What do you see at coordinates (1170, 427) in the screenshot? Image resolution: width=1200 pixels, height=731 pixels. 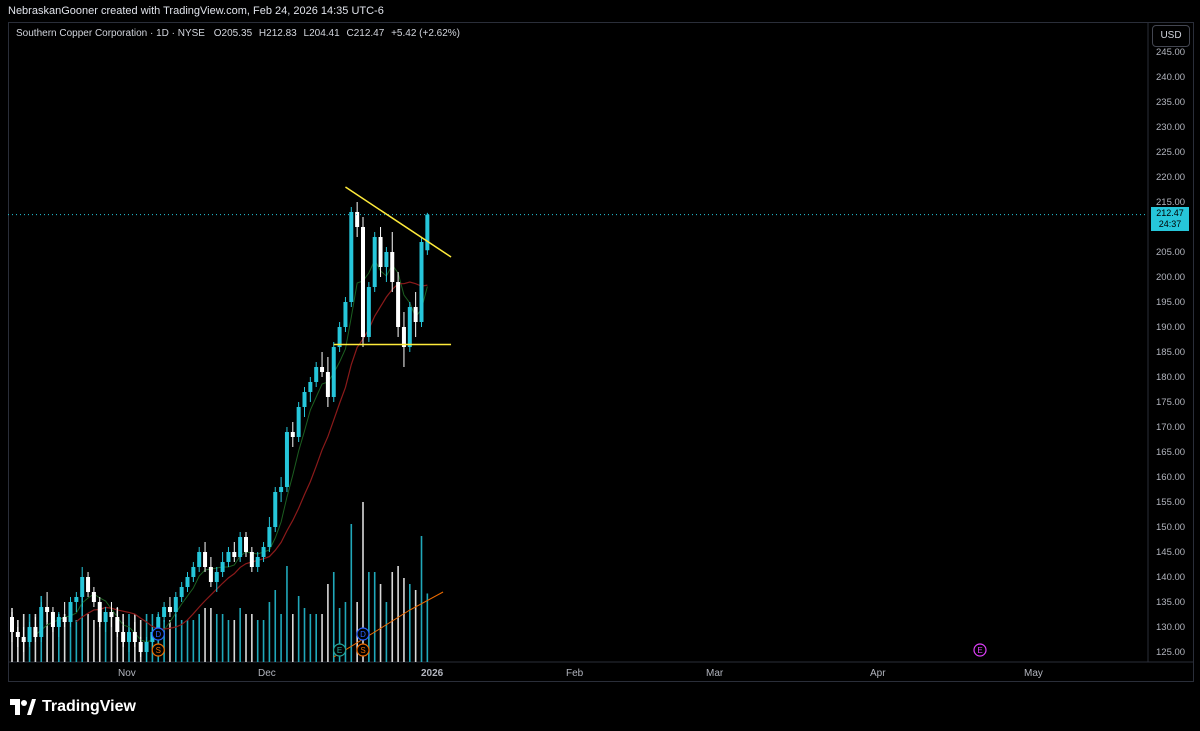 I see `y-tick-label: 170.00` at bounding box center [1170, 427].